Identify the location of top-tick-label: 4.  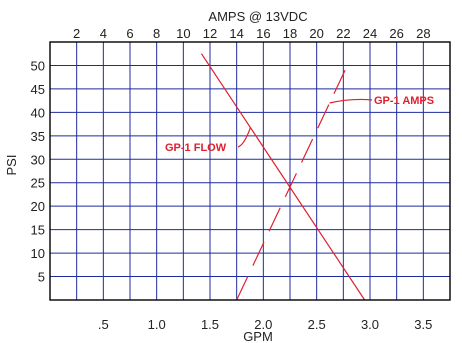
(103, 33).